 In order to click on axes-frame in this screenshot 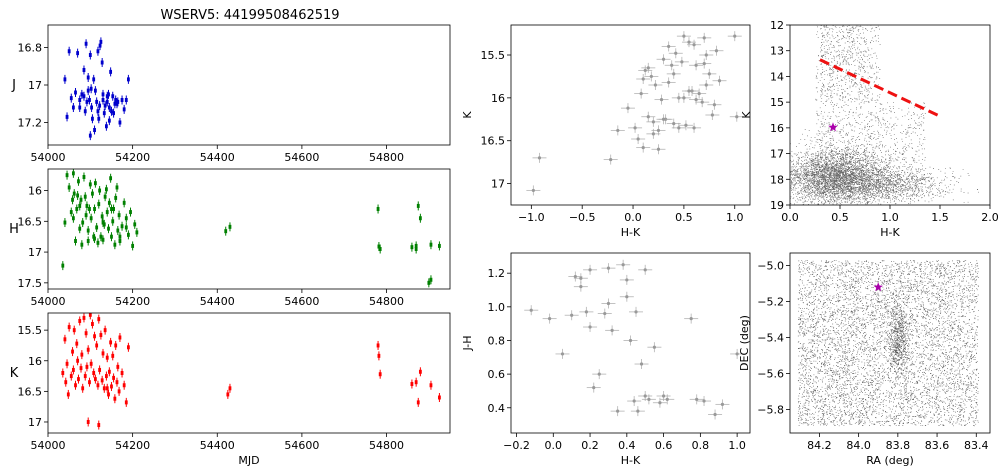, I will do `click(249, 373)`.